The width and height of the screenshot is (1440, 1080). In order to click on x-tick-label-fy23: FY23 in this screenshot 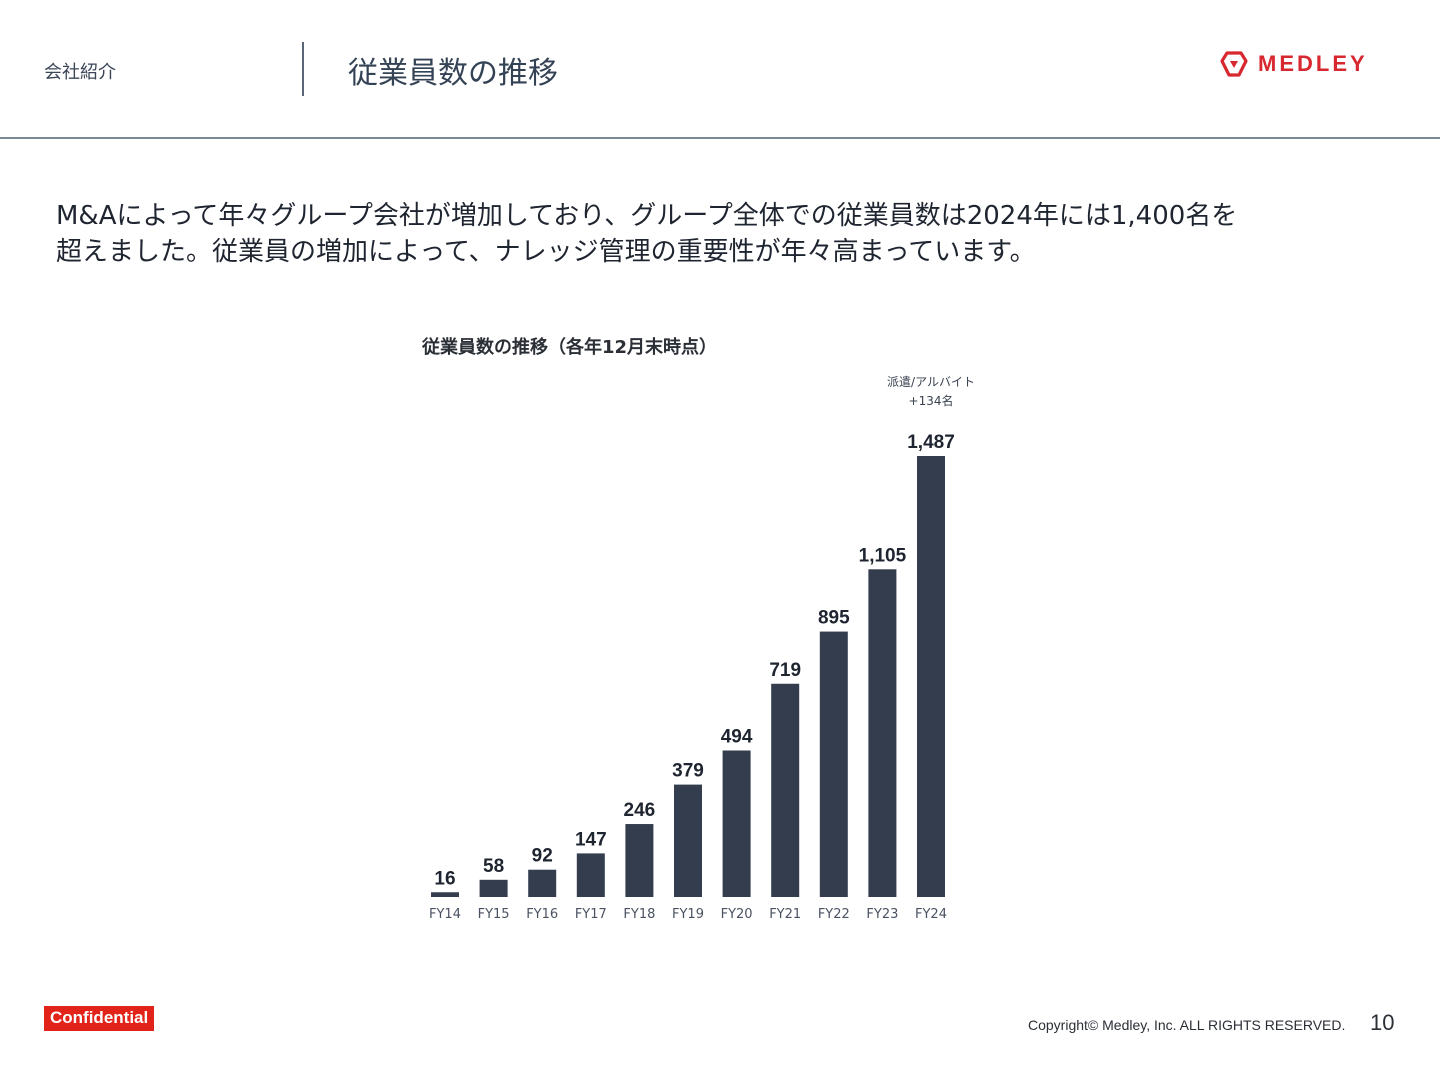, I will do `click(882, 914)`.